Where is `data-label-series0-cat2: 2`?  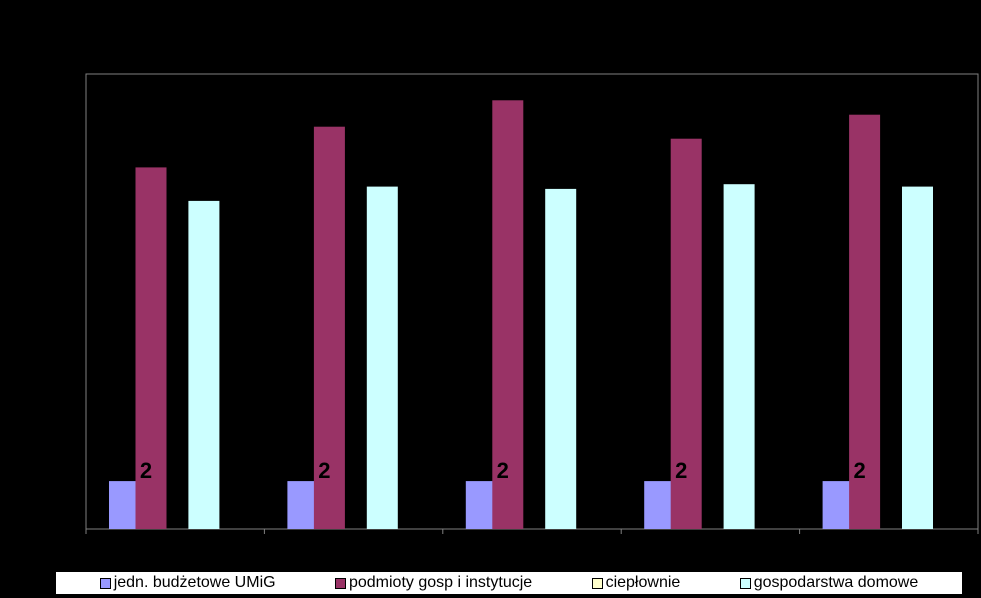 data-label-series0-cat2: 2 is located at coordinates (503, 470).